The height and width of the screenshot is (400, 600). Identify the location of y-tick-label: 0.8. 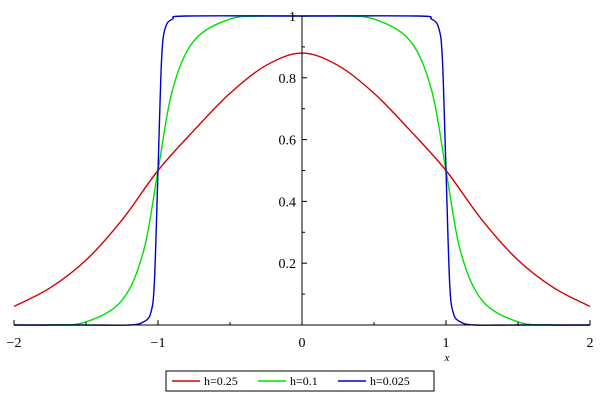
(288, 79).